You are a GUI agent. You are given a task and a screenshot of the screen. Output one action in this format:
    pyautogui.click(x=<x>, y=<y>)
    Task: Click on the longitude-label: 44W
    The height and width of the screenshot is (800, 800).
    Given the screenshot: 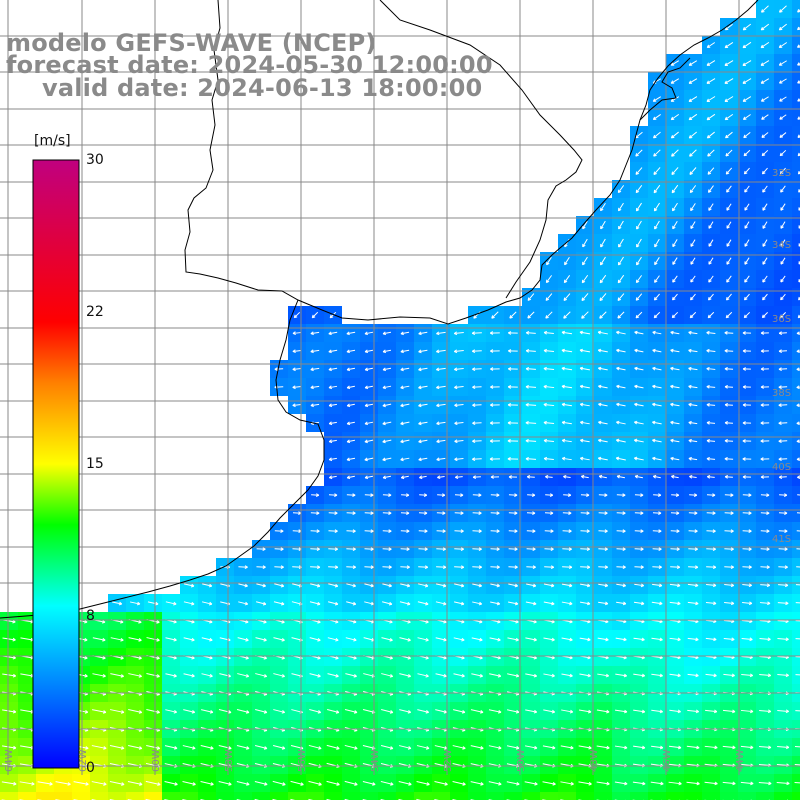 What is the action you would take?
    pyautogui.click(x=740, y=760)
    